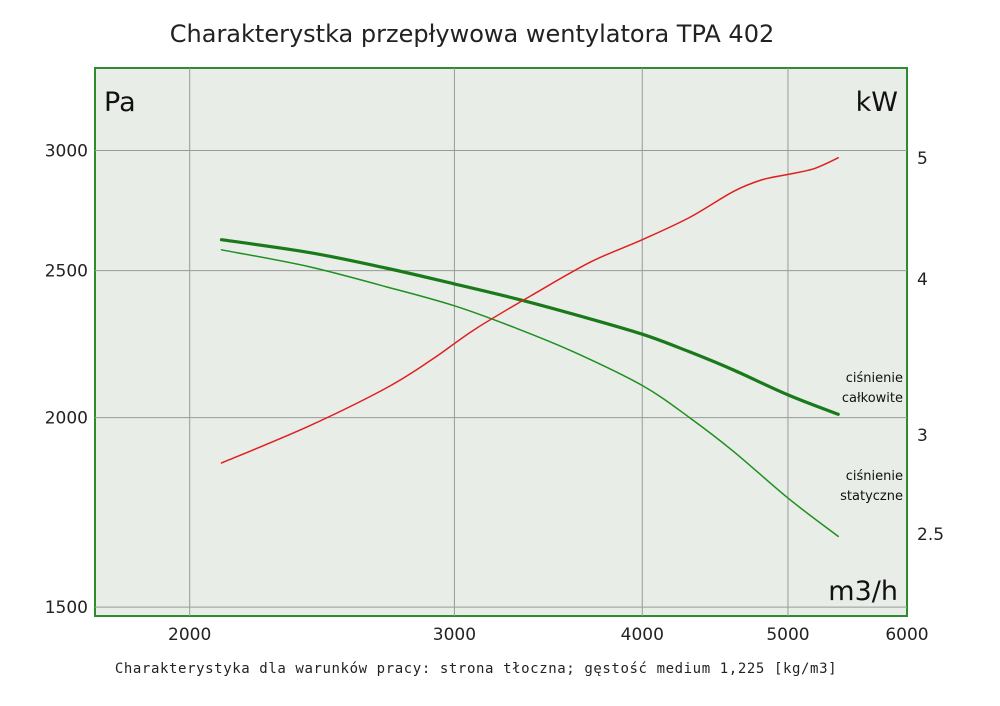  Describe the element at coordinates (872, 388) in the screenshot. I see `total-pressure-label: ciśnienie całkowite` at that location.